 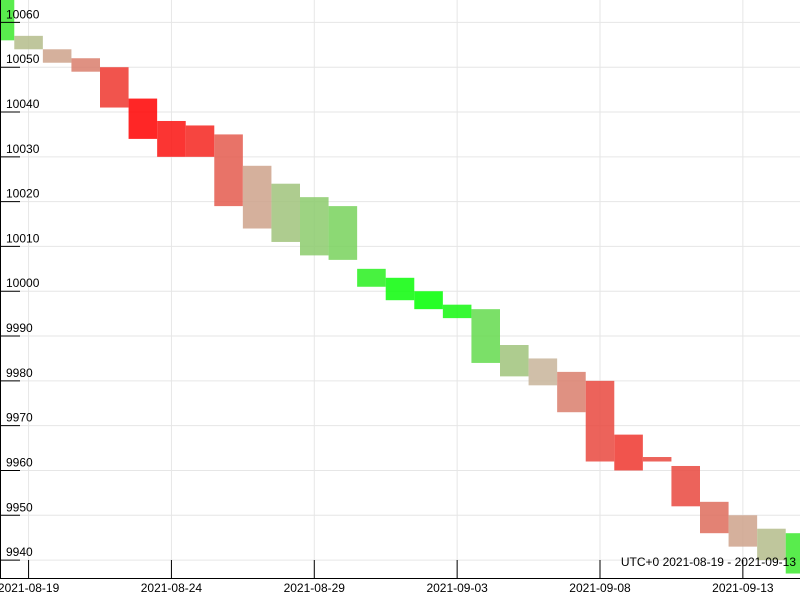 What do you see at coordinates (23, 149) in the screenshot?
I see `y-tick-label: 10030` at bounding box center [23, 149].